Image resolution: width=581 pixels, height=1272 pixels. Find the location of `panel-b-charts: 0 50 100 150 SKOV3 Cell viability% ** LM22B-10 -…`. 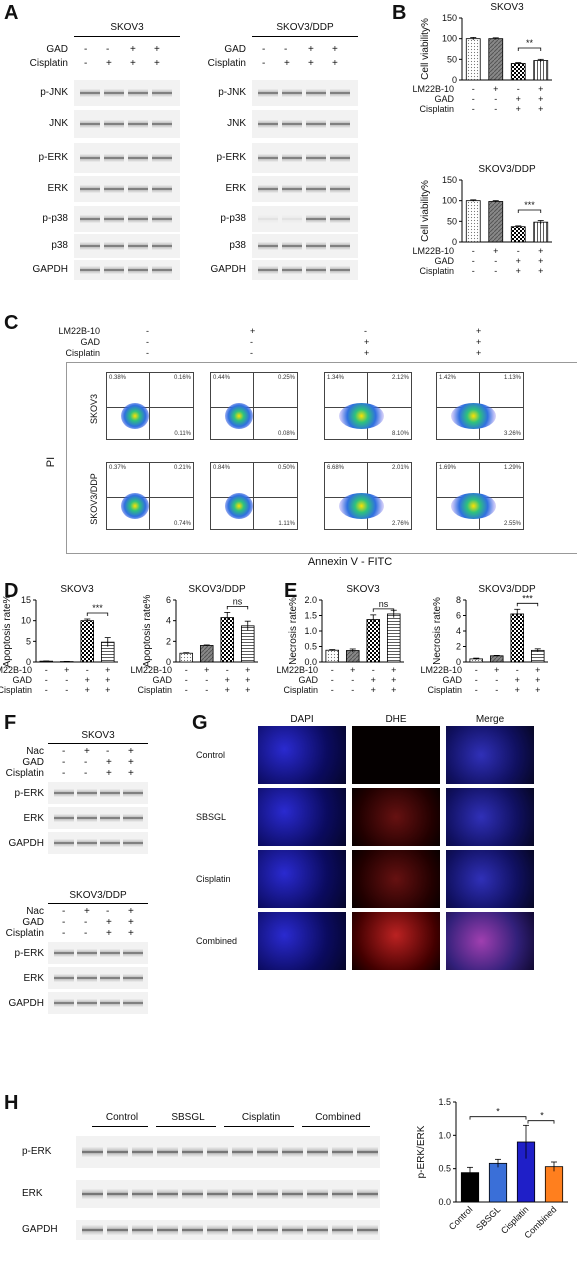

panel-b-charts: 0 50 100 150 SKOV3 Cell viability% ** LM22B-10 -… is located at coordinates (482, 139).